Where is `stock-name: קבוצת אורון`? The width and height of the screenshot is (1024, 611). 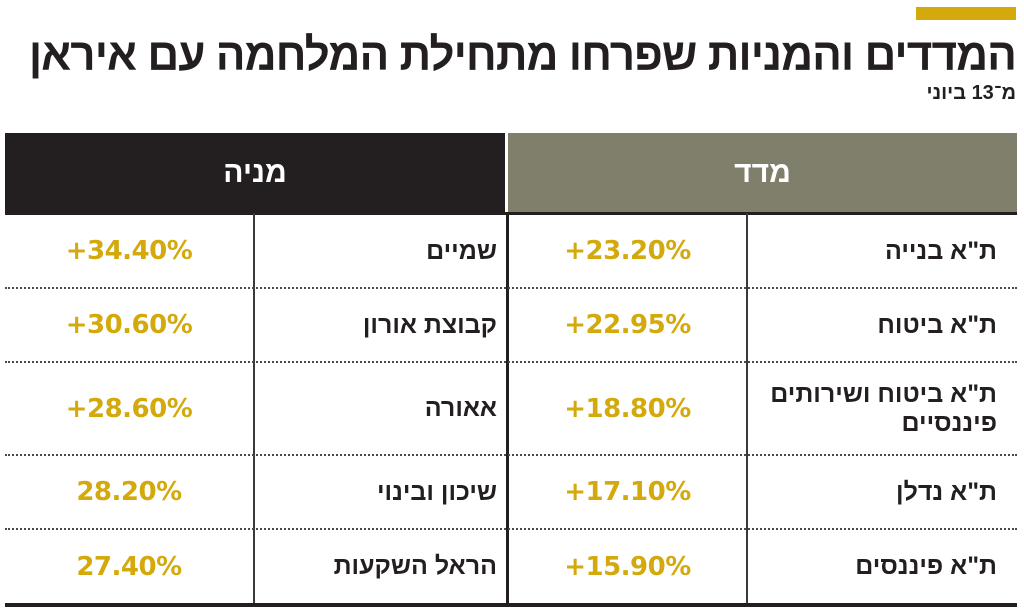 stock-name: קבוצת אורון is located at coordinates (429, 324).